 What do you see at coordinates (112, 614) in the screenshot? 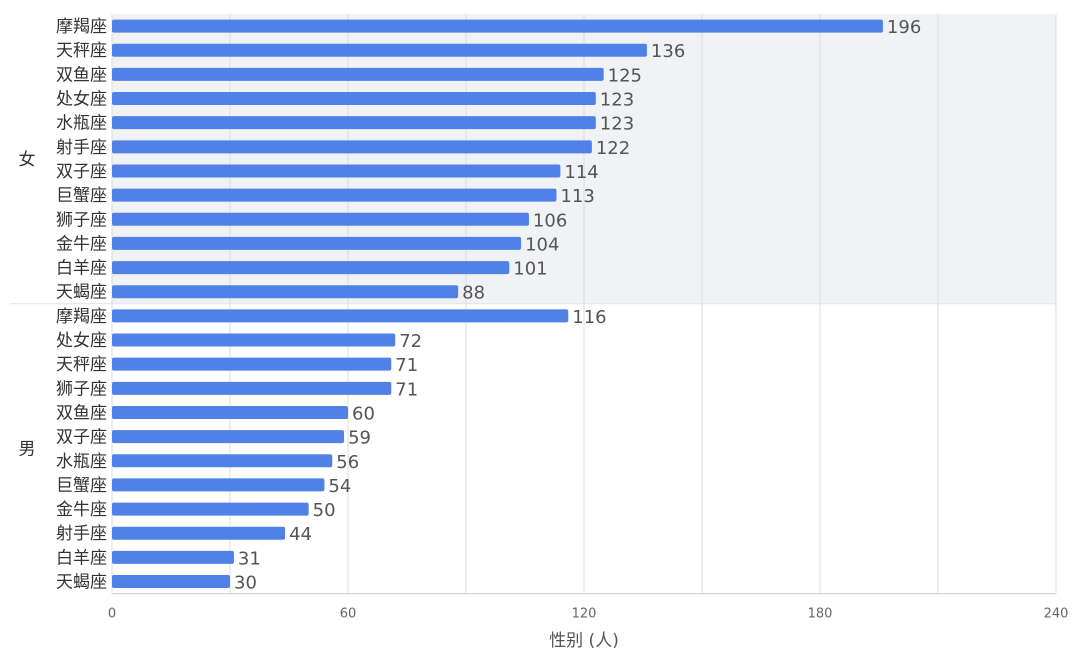
I see `x-tick-label: 0` at bounding box center [112, 614].